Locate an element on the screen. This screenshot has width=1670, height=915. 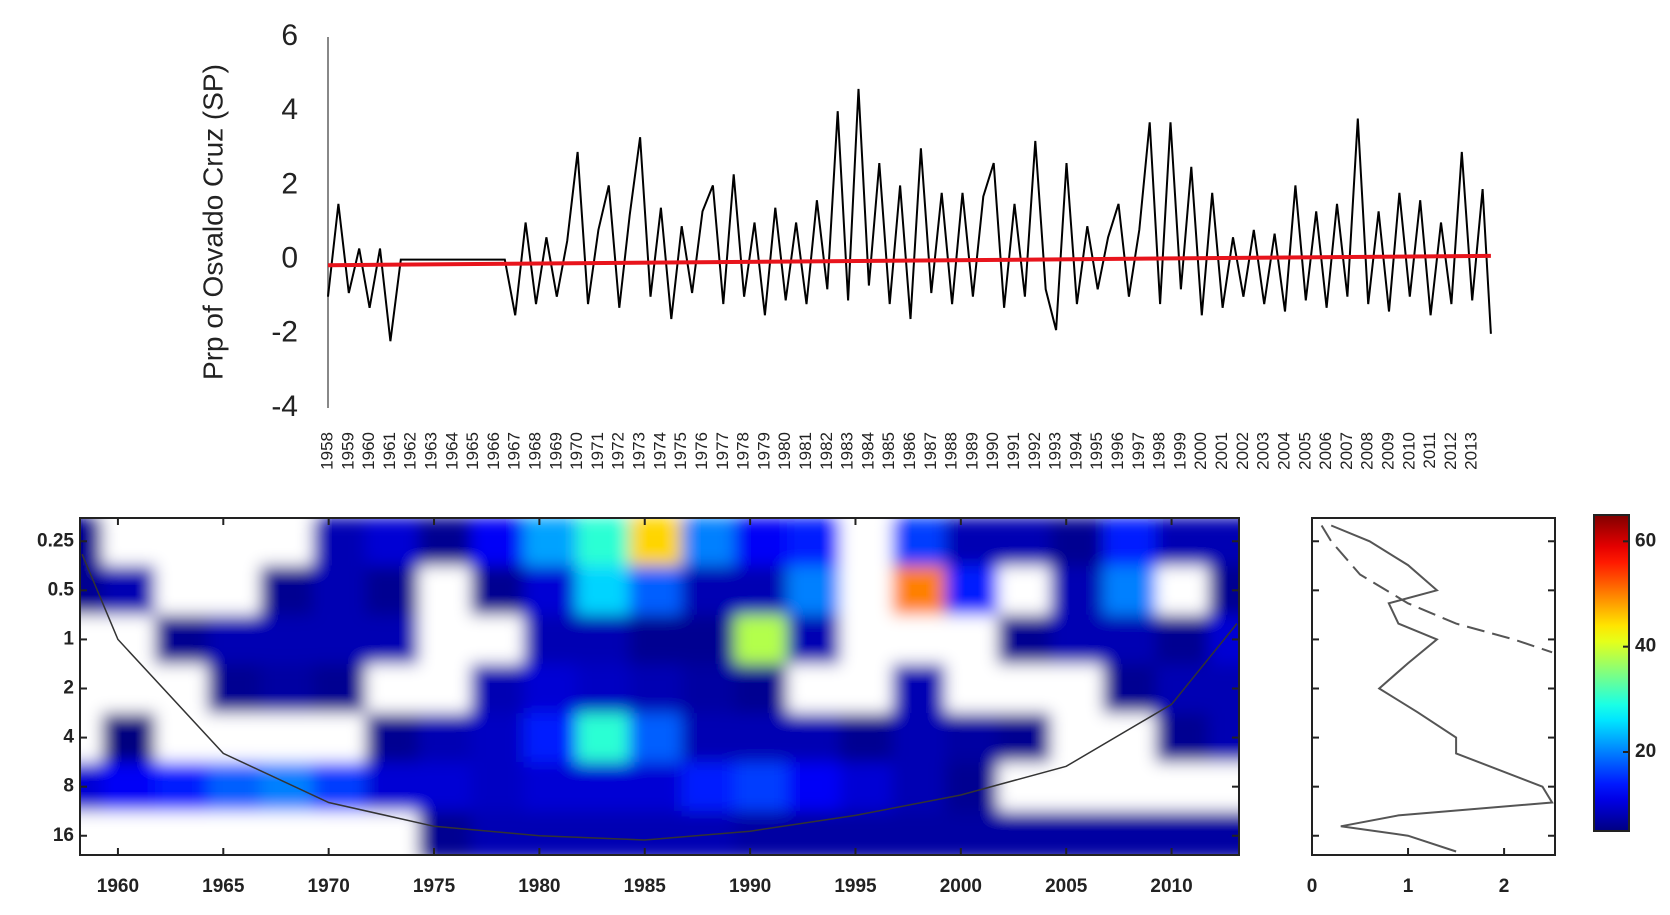
x-tick-label: 2010 is located at coordinates (1408, 451).